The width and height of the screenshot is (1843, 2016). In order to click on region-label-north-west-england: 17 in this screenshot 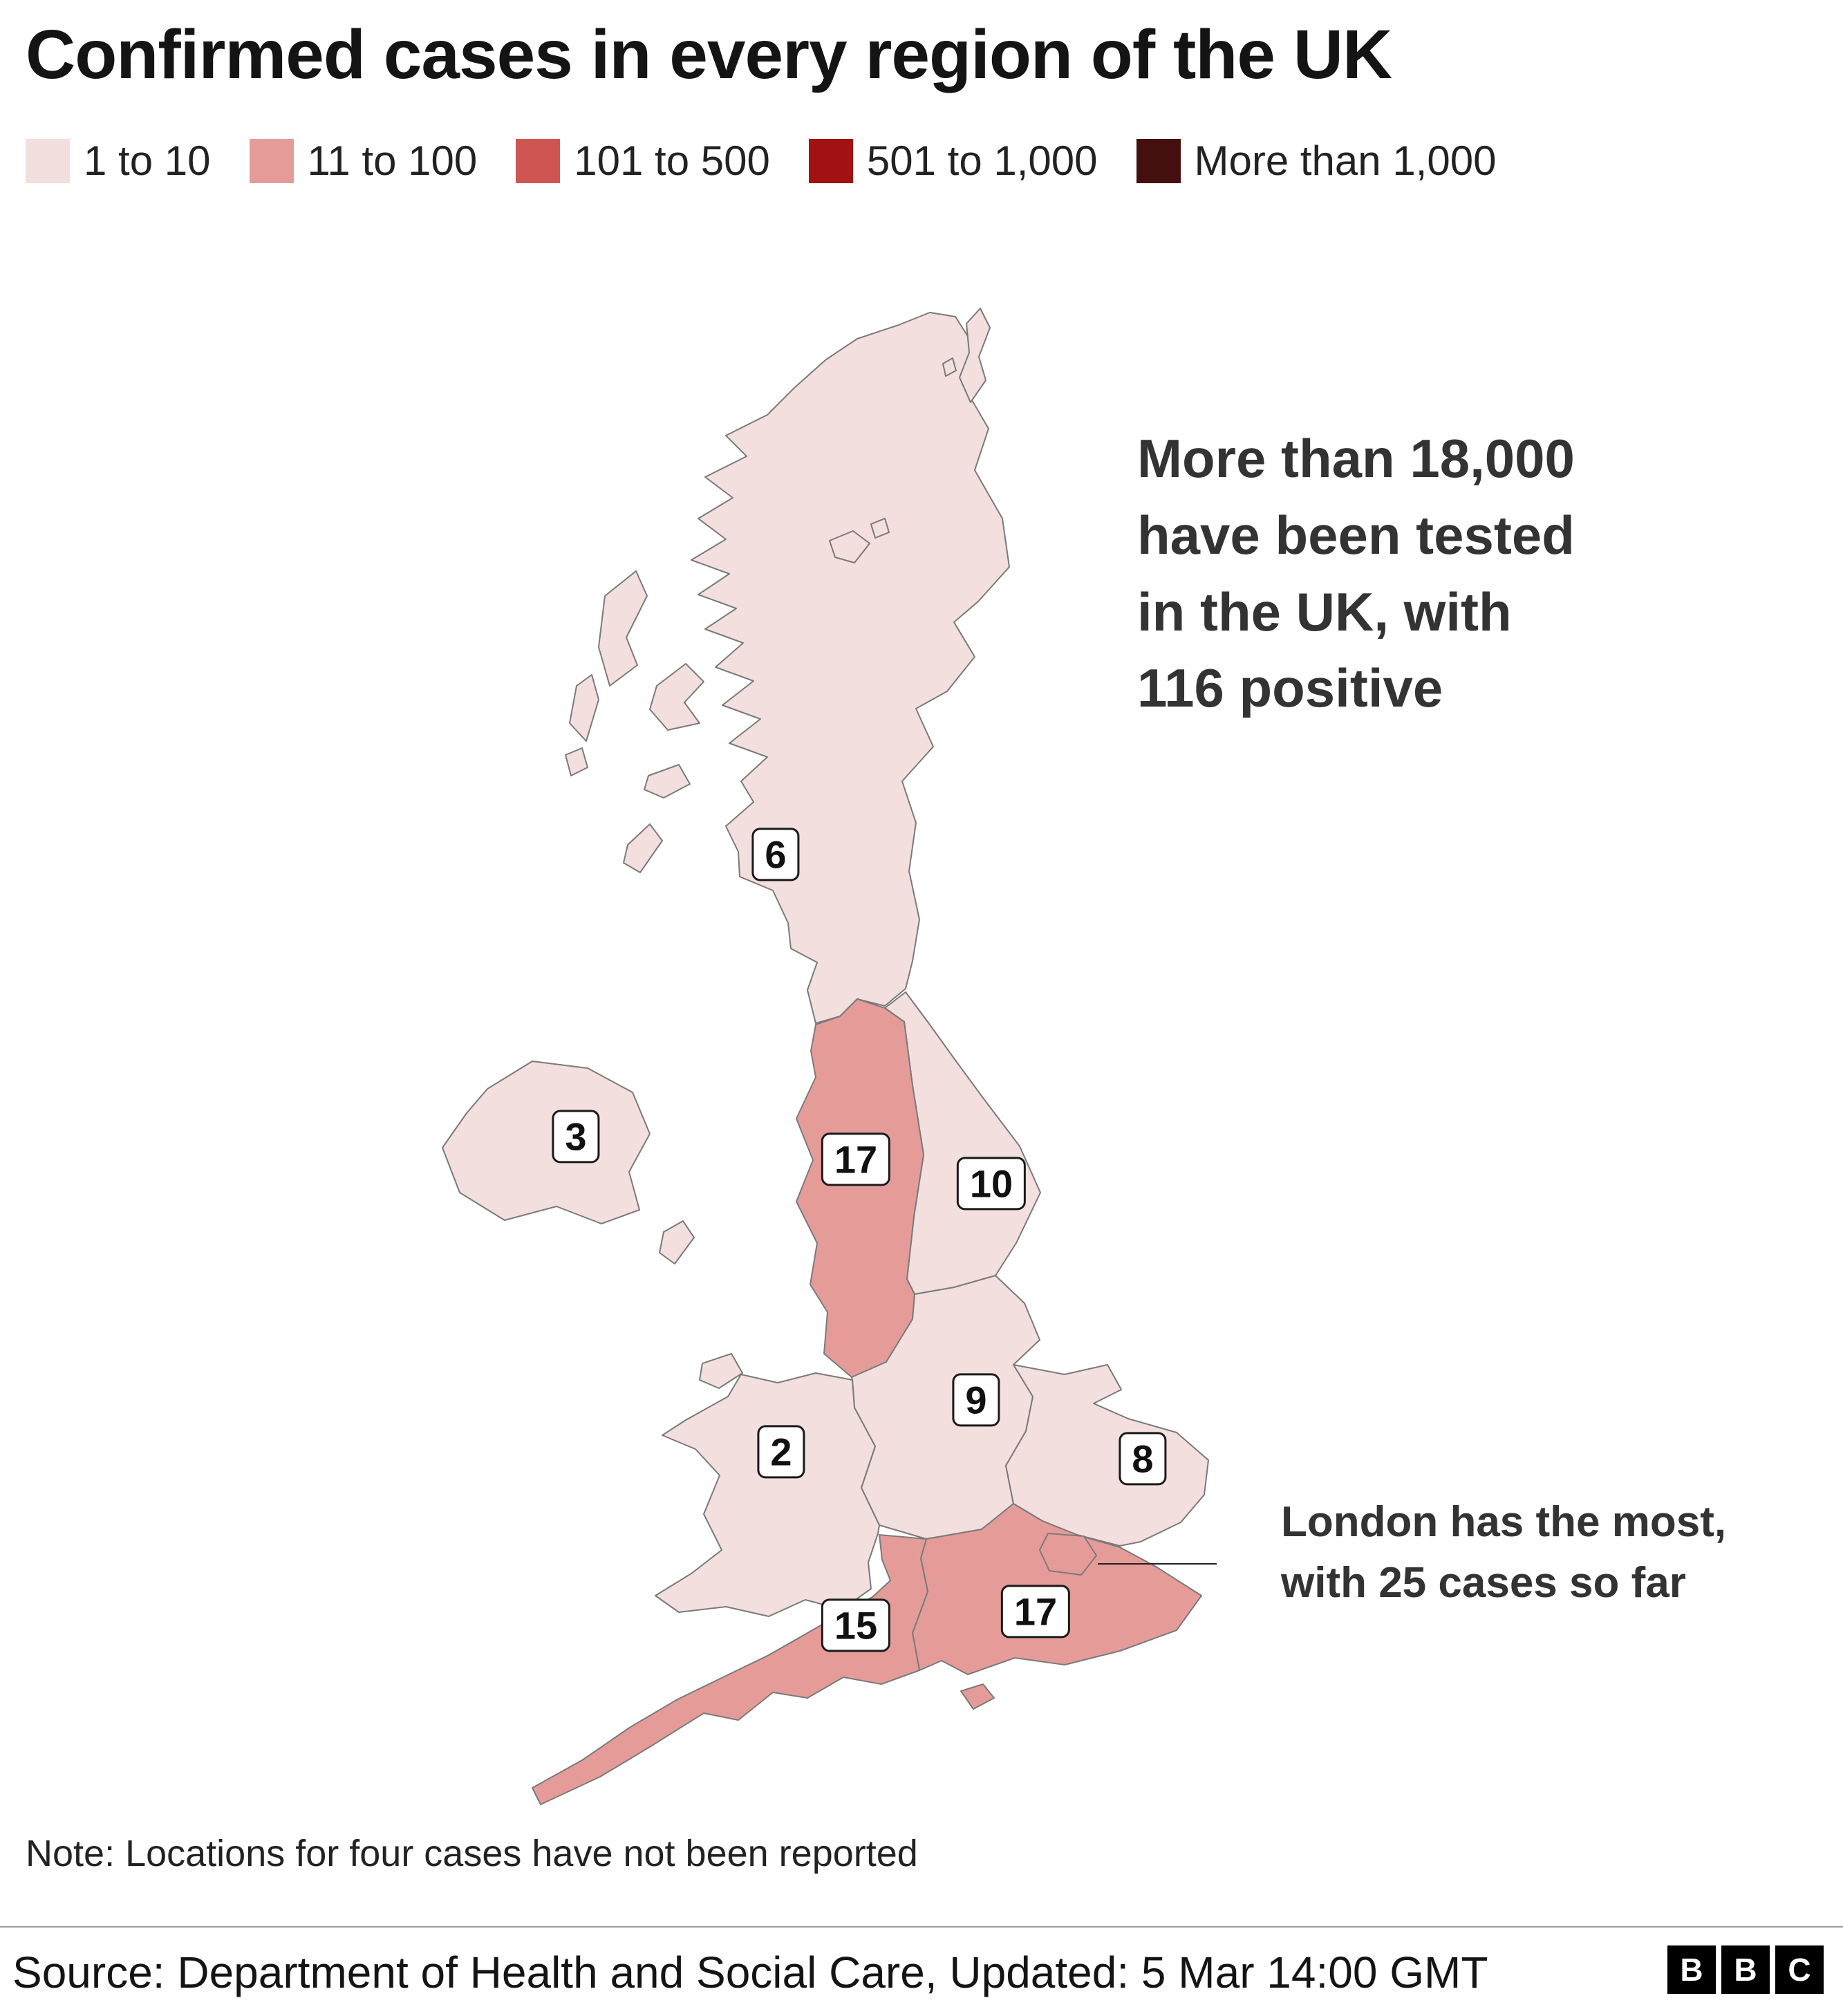, I will do `click(856, 1159)`.